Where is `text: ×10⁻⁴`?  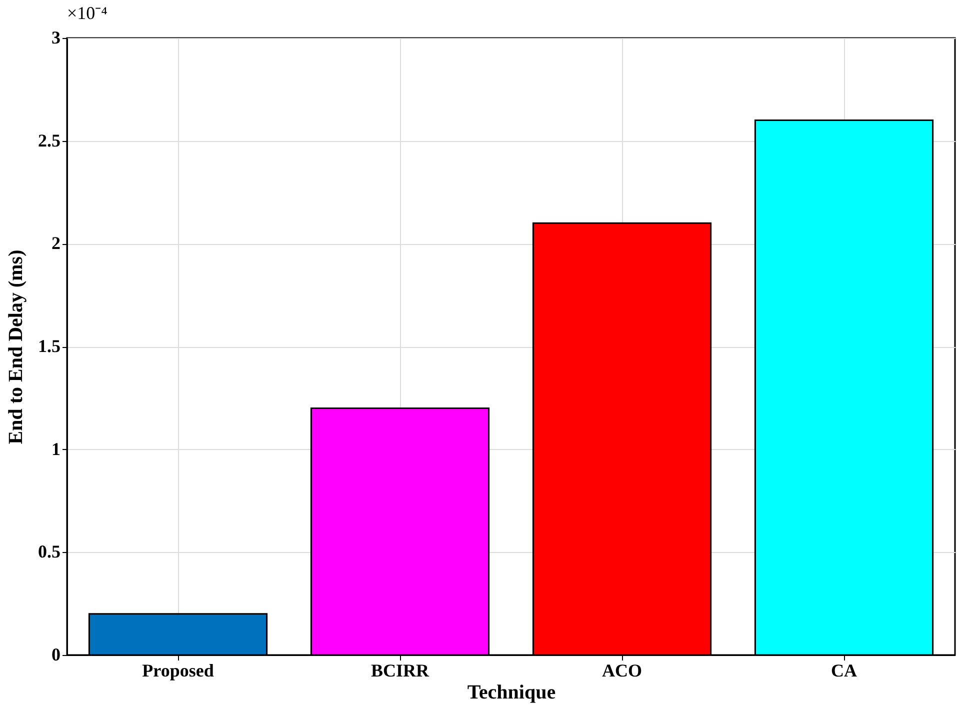
text: ×10⁻⁴ is located at coordinates (87, 13).